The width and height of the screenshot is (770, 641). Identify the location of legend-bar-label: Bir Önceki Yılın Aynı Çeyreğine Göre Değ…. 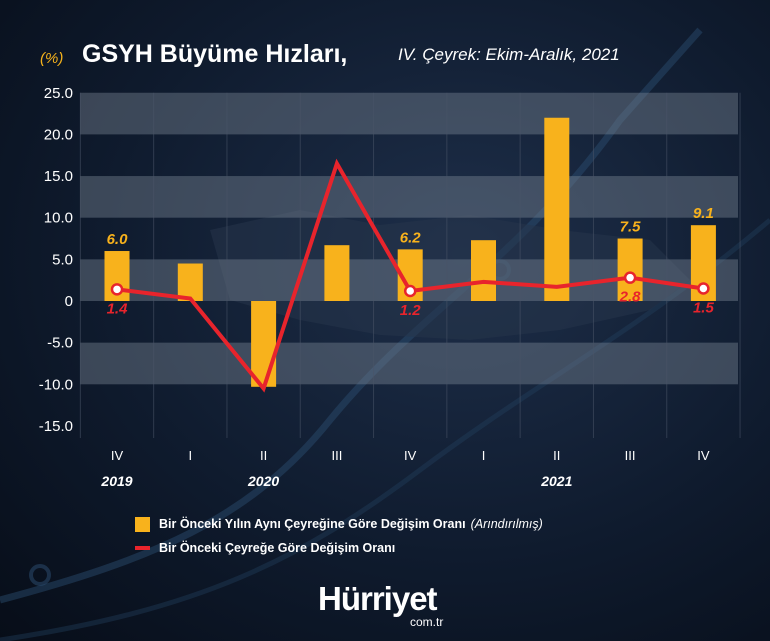
(312, 524).